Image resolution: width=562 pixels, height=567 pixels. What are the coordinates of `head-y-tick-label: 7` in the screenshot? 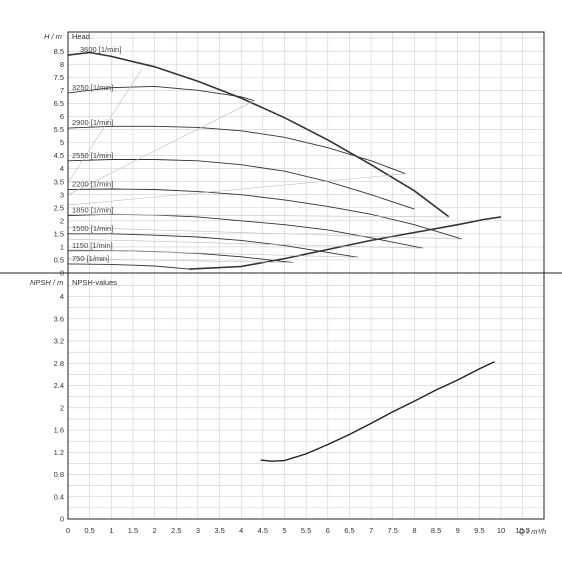 It's located at (62, 90).